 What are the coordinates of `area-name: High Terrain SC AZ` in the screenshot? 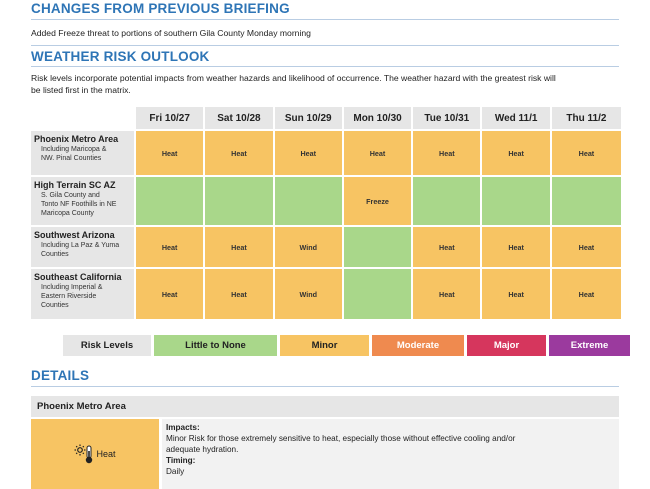 It's located at (75, 185).